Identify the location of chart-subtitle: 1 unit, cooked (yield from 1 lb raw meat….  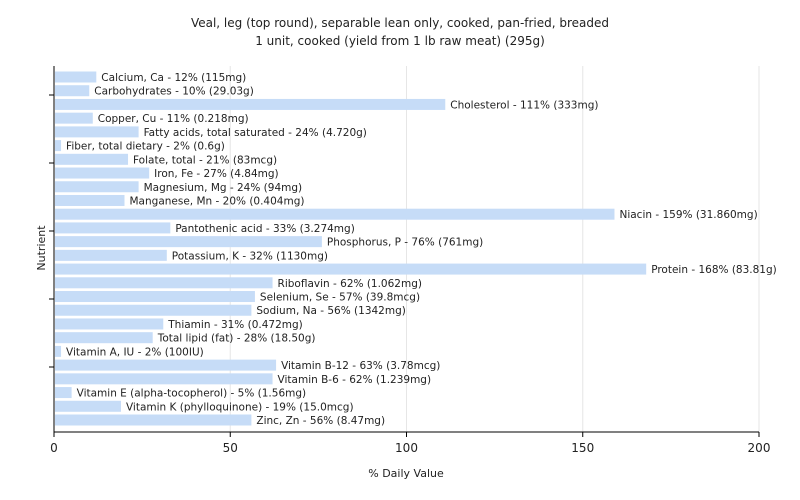
(400, 41).